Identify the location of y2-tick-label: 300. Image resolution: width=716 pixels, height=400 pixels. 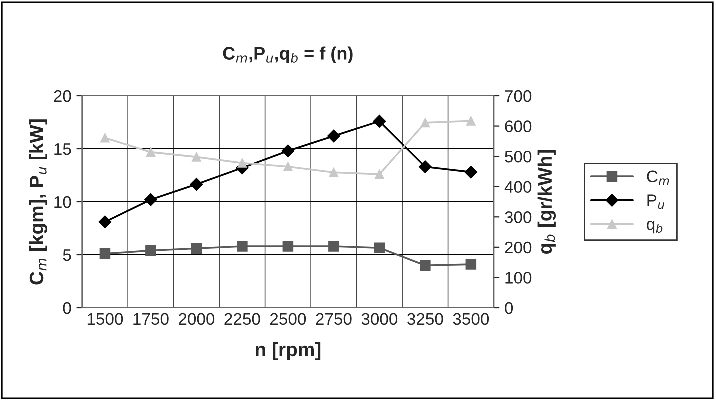
(518, 218).